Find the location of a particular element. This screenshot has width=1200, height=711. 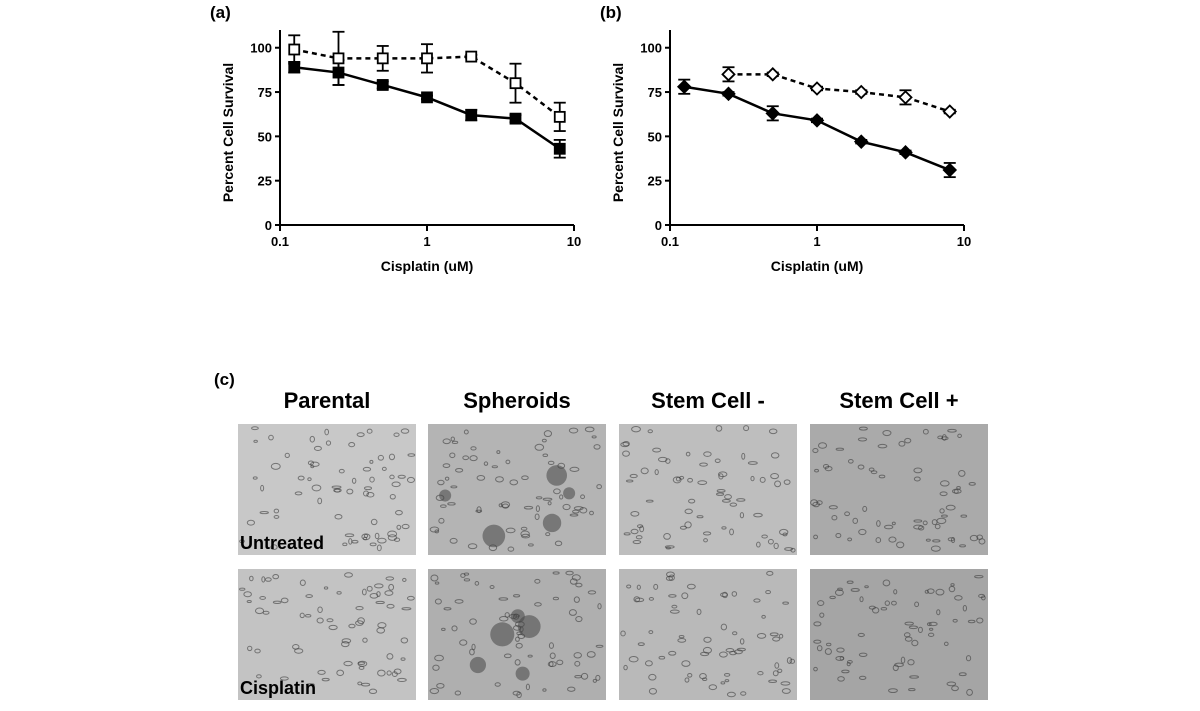

micrograph is located at coordinates (899, 634).